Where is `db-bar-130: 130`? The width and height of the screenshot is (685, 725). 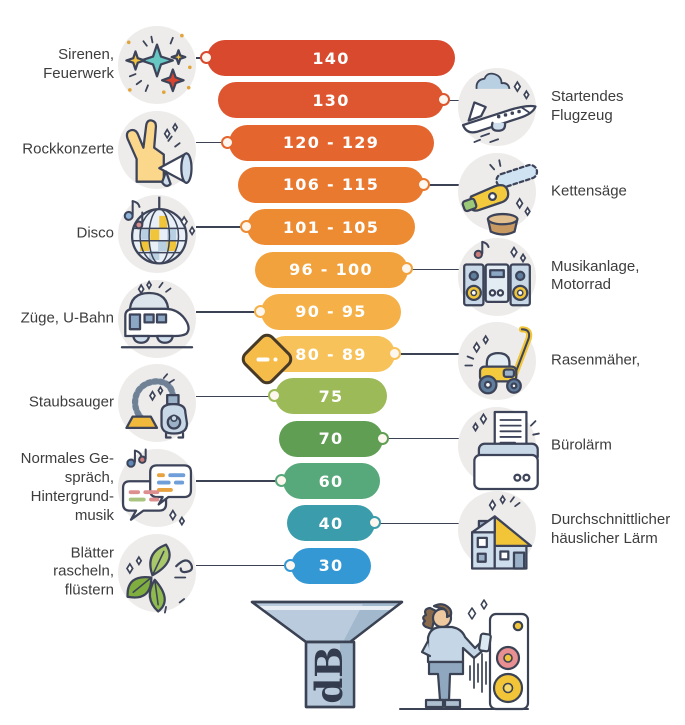 db-bar-130: 130 is located at coordinates (331, 100).